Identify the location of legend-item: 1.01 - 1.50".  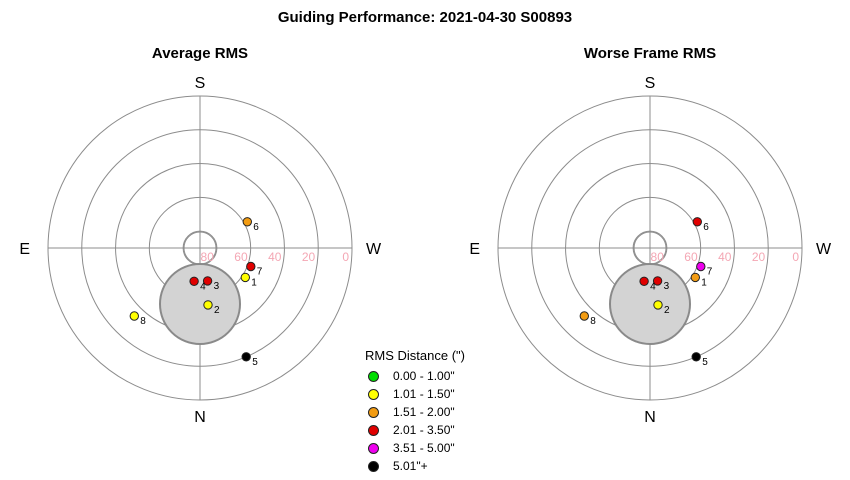
(430, 394).